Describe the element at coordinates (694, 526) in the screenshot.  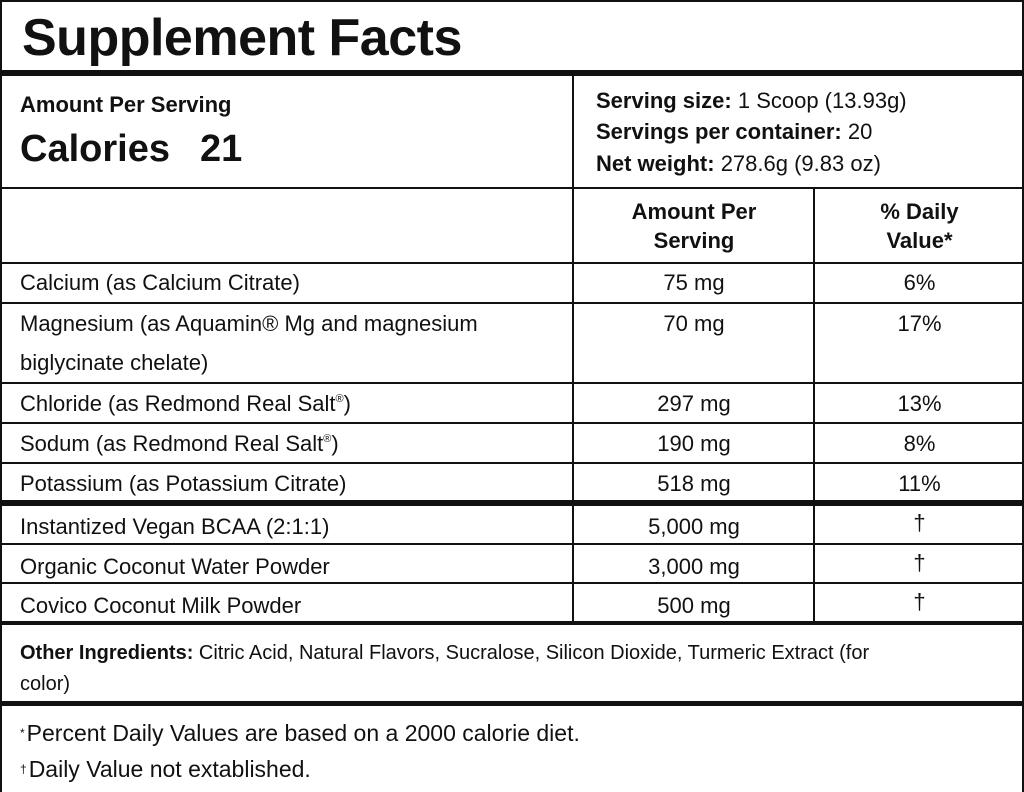
I see `blend-amount-bcaa: 5,000 mg` at that location.